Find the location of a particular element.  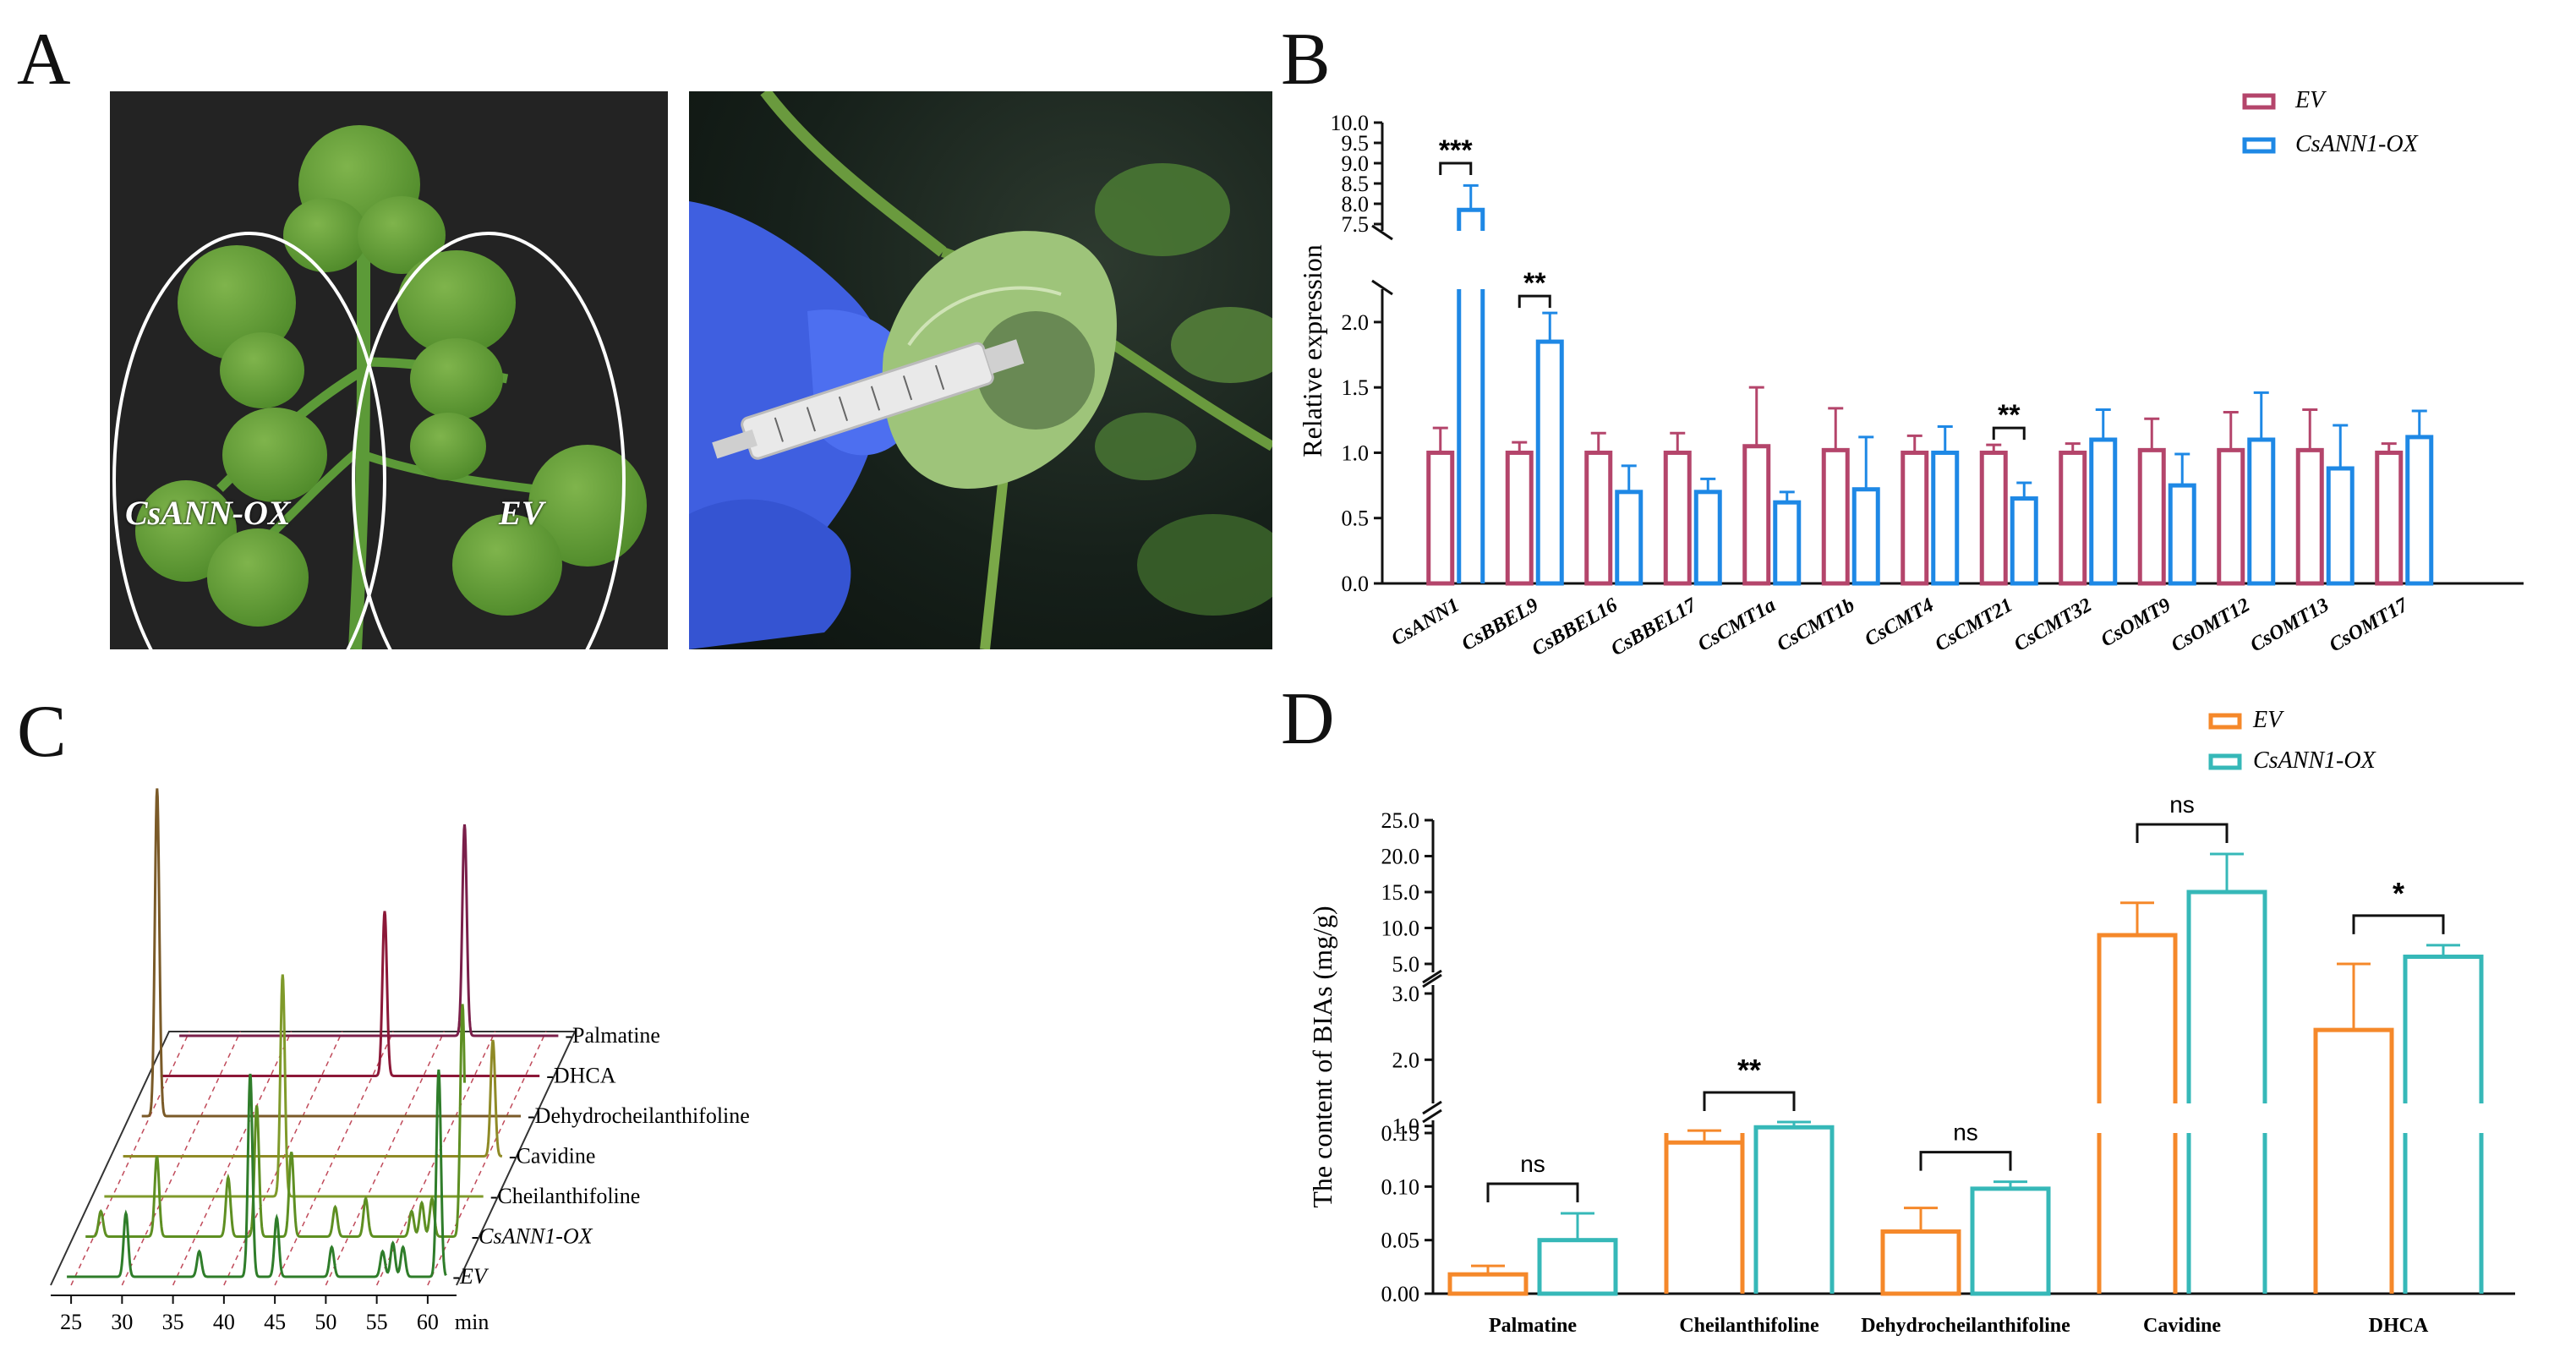

trace-label: -Palmatine is located at coordinates (613, 1035).